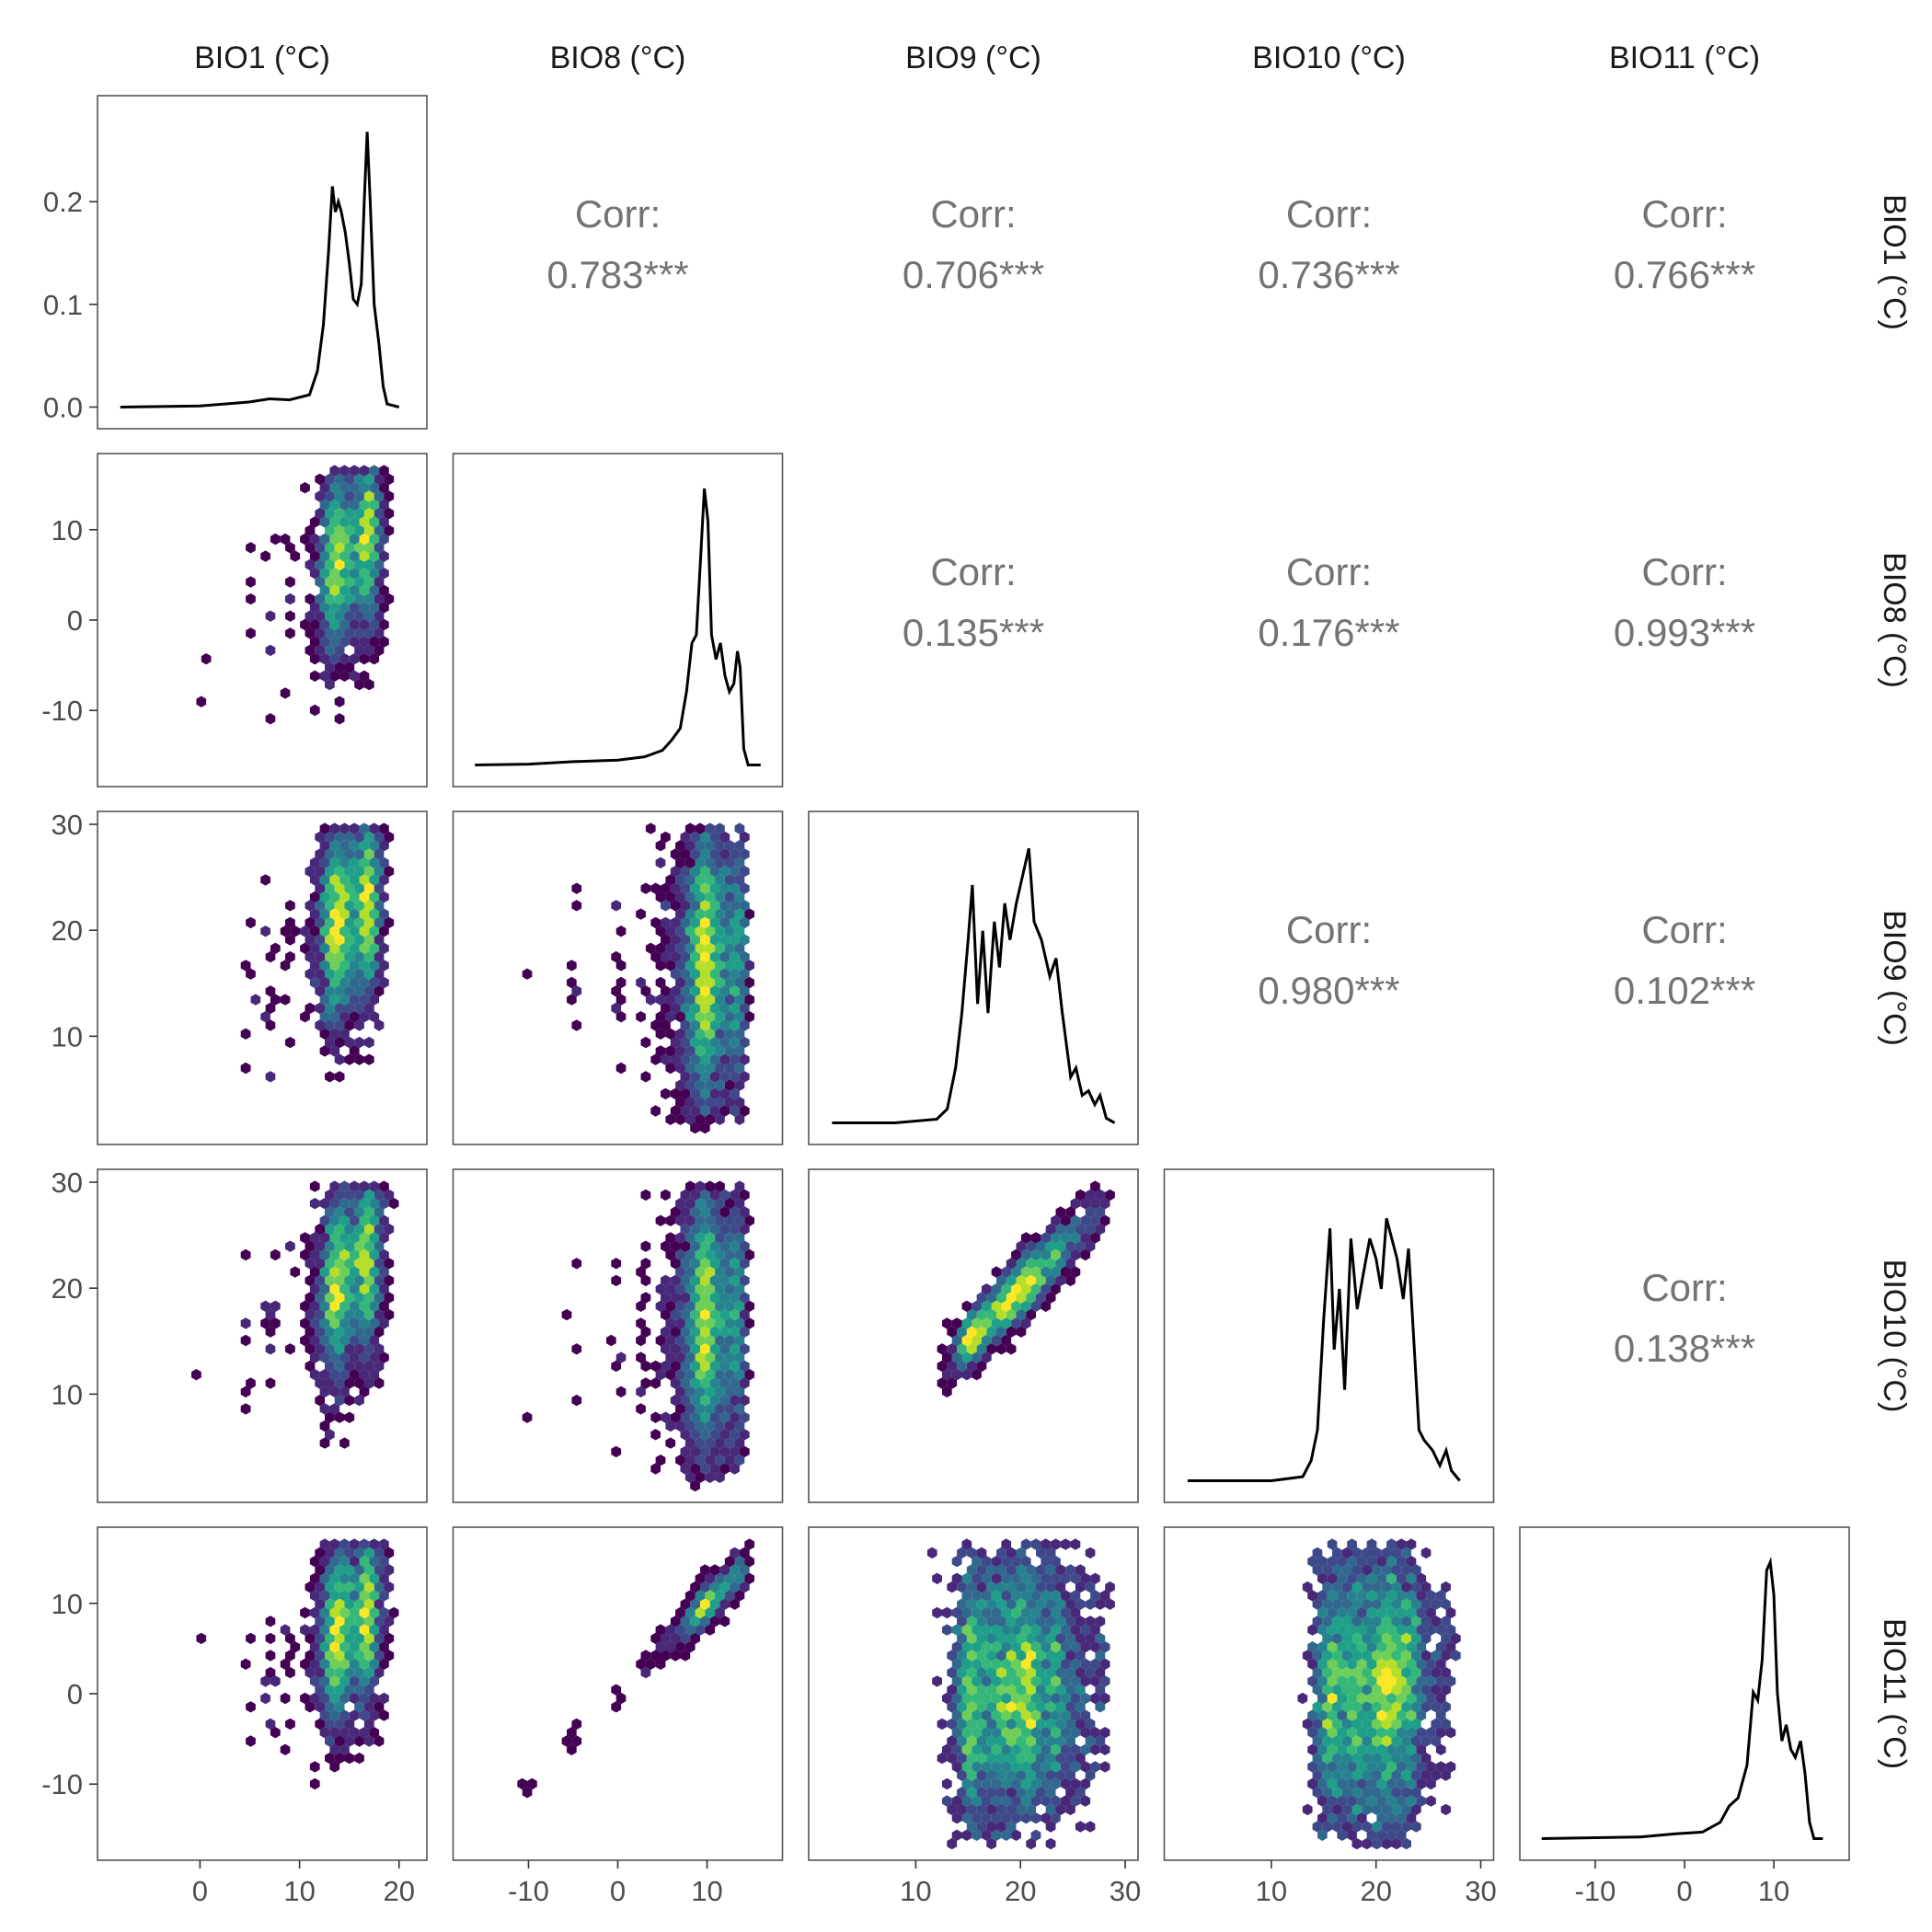  What do you see at coordinates (1894, 1336) in the screenshot?
I see `row-header-3: BIO10 (°C)` at bounding box center [1894, 1336].